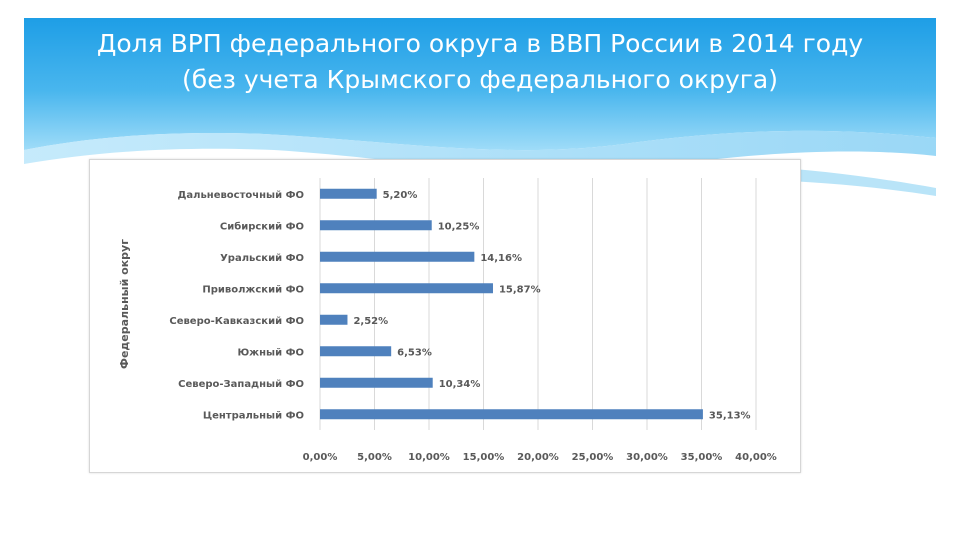 This screenshot has height=540, width=960. I want to click on x-tick-label: 30,00%, so click(647, 457).